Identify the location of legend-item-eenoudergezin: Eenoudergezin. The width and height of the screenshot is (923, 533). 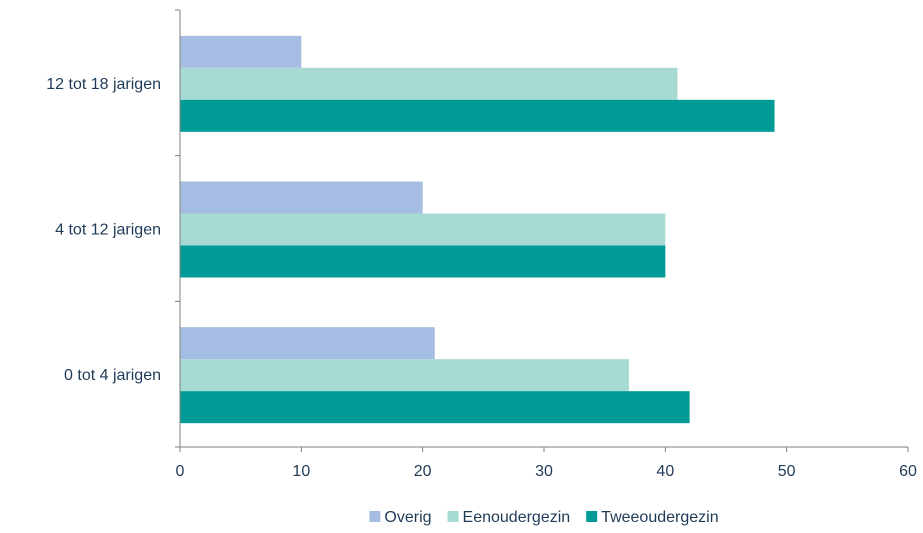
(509, 517).